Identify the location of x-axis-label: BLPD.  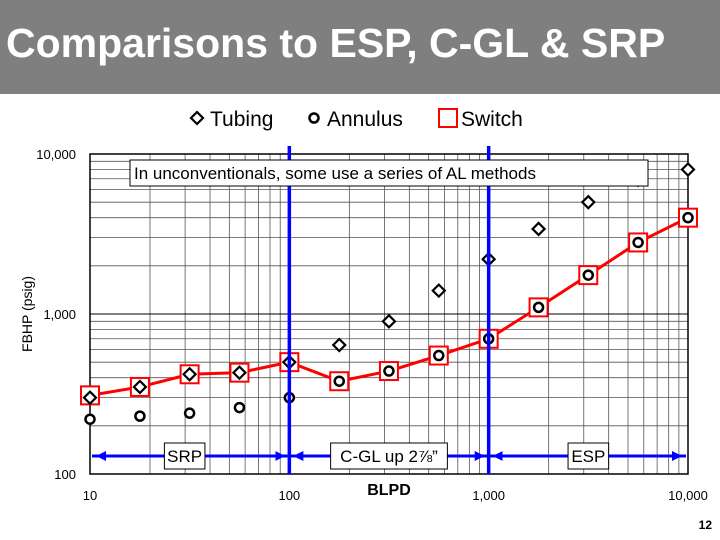
(389, 490).